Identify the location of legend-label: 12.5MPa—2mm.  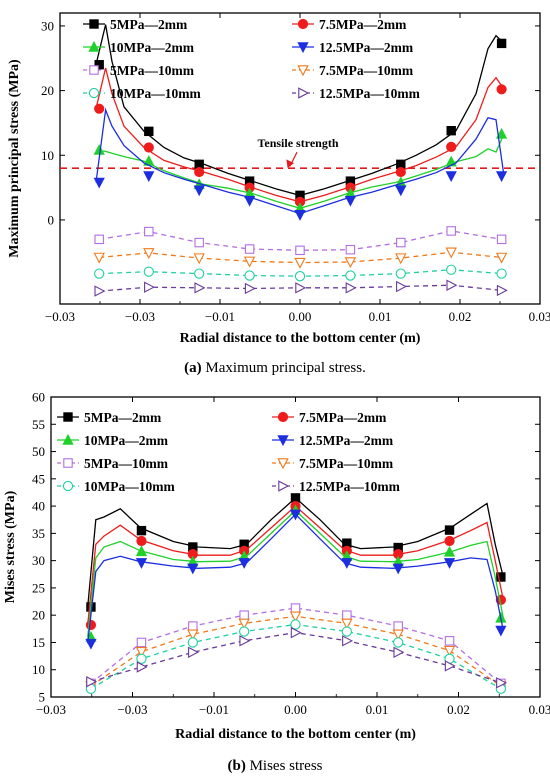
(366, 47).